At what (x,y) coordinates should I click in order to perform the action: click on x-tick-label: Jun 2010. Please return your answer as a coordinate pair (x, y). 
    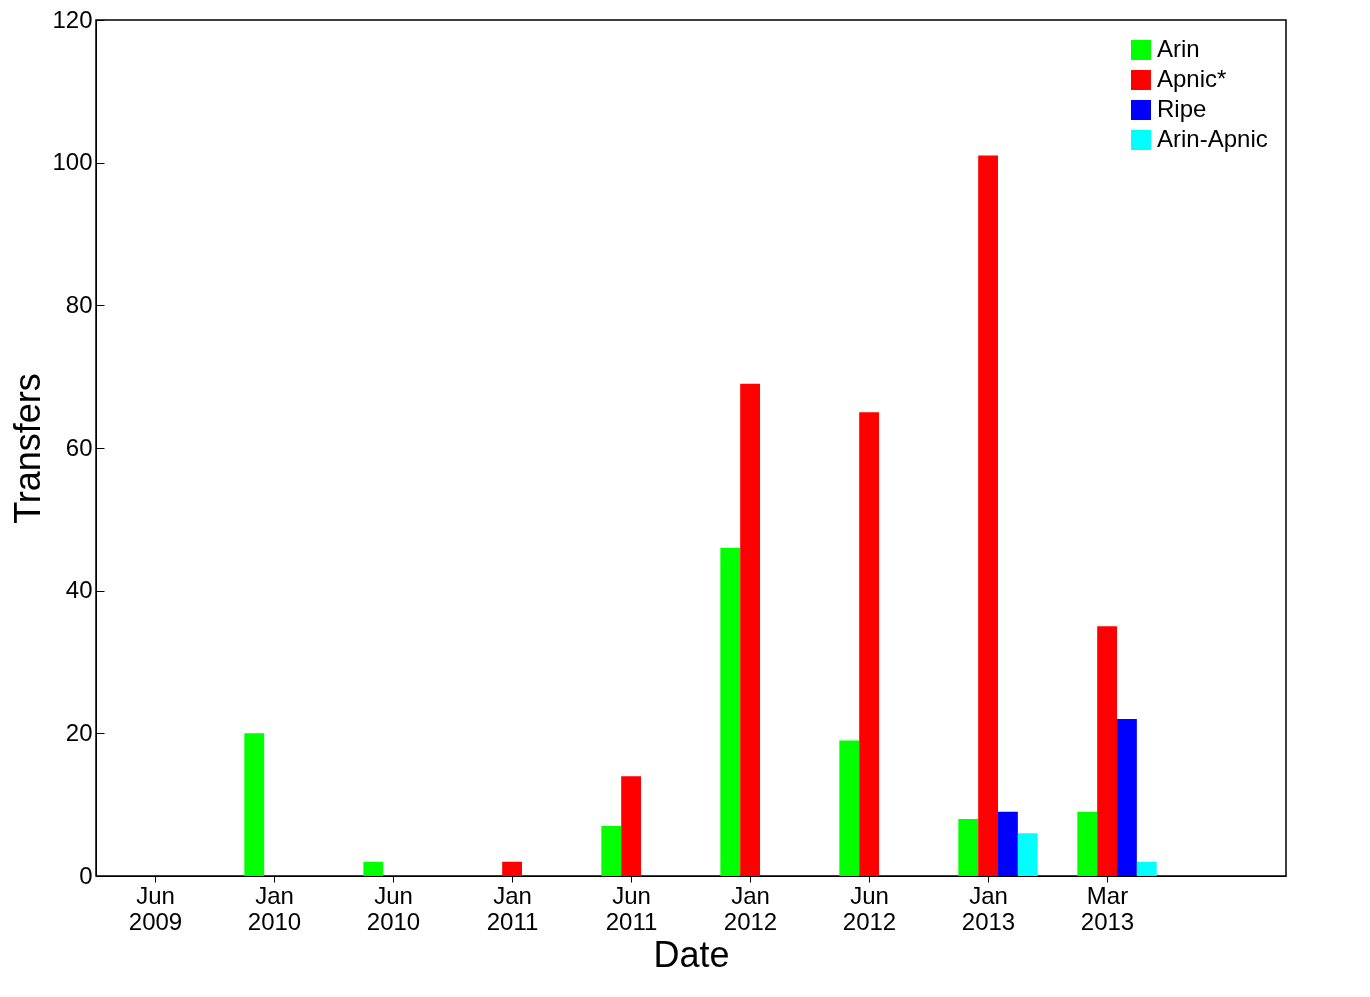
    Looking at the image, I should click on (393, 908).